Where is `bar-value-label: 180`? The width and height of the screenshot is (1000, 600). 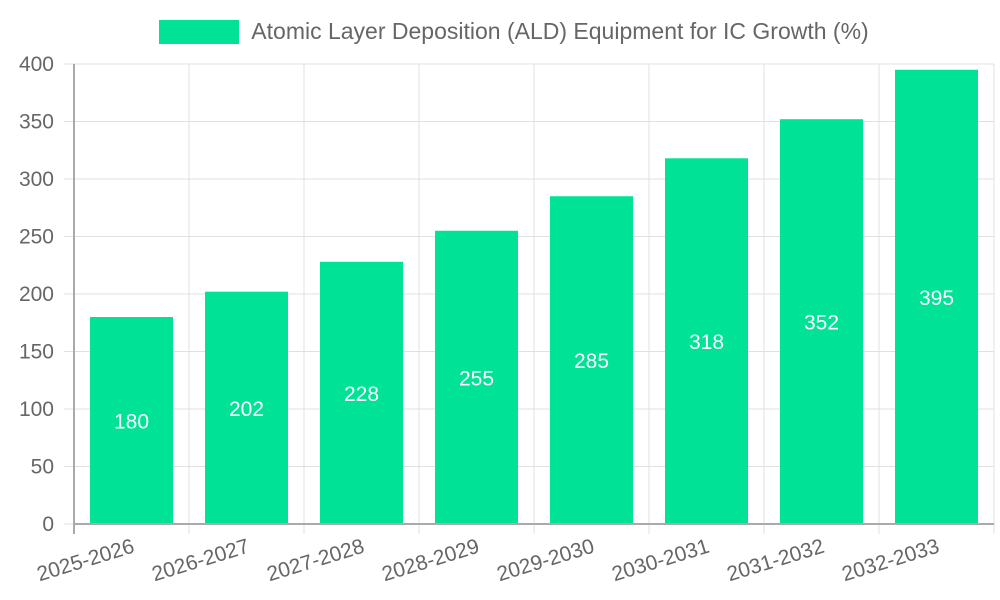 bar-value-label: 180 is located at coordinates (131, 422).